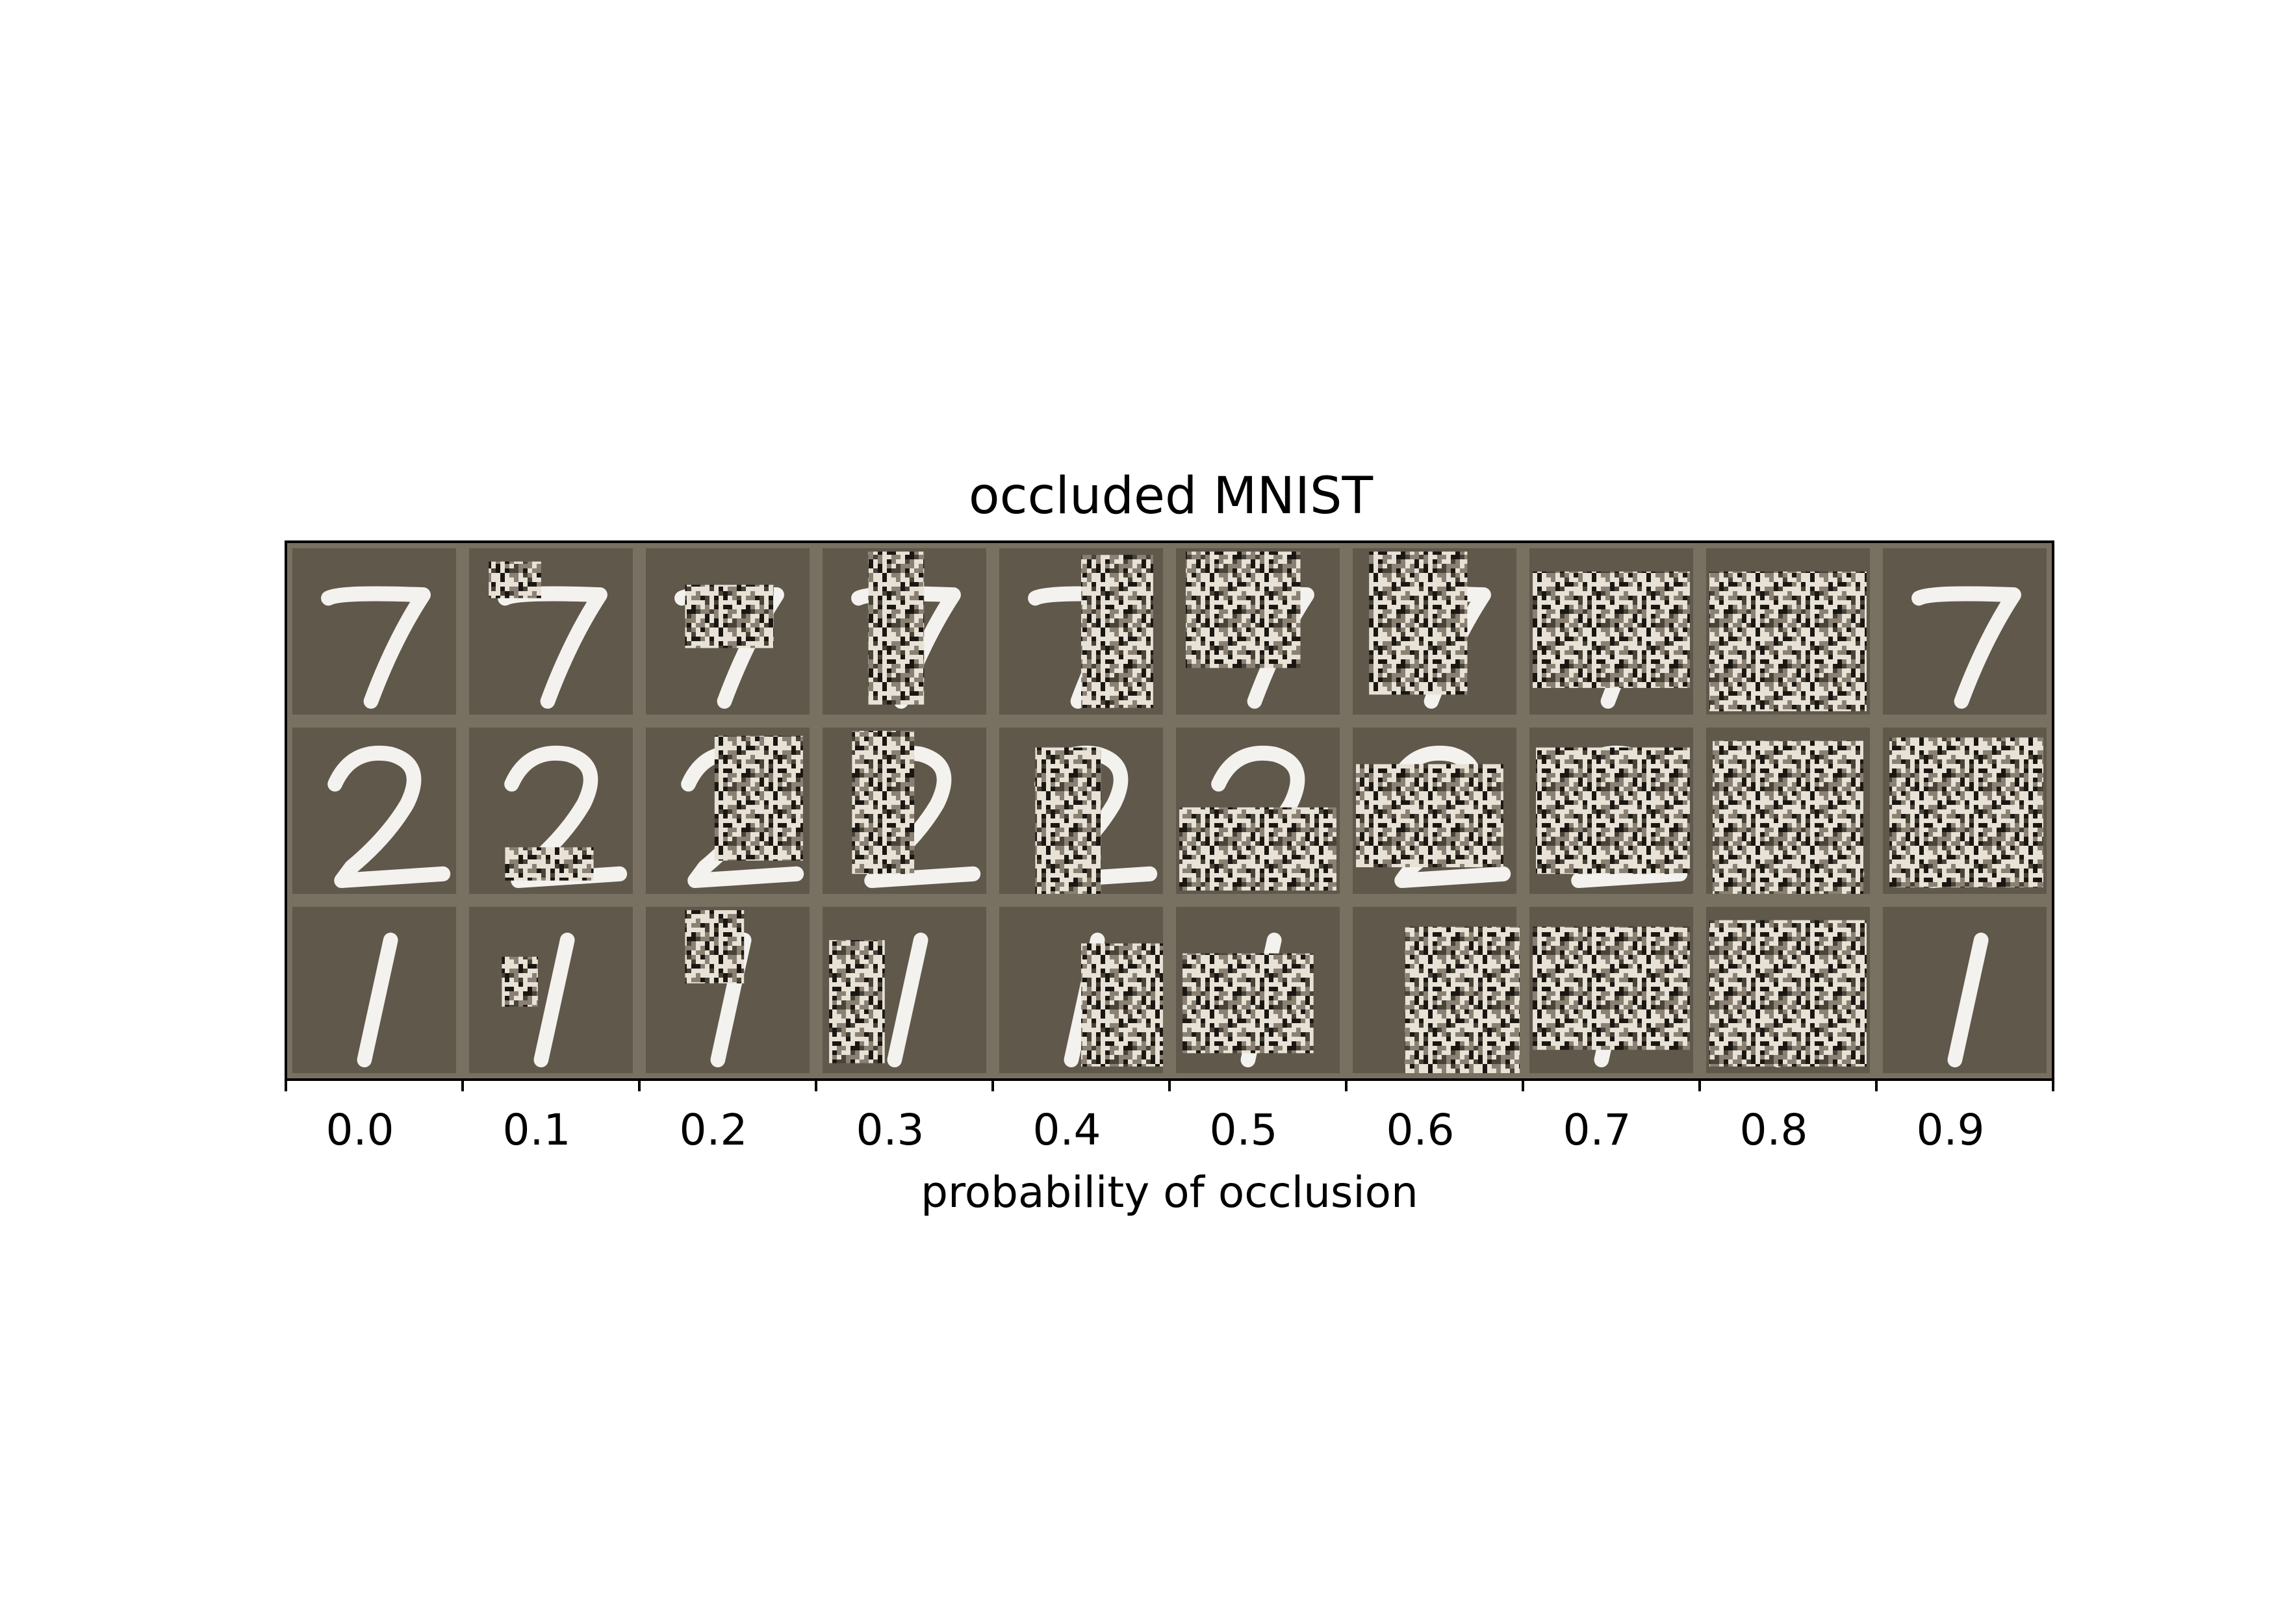 This screenshot has height=1624, width=2274. What do you see at coordinates (360, 1130) in the screenshot?
I see `x-tick-label: 0.0` at bounding box center [360, 1130].